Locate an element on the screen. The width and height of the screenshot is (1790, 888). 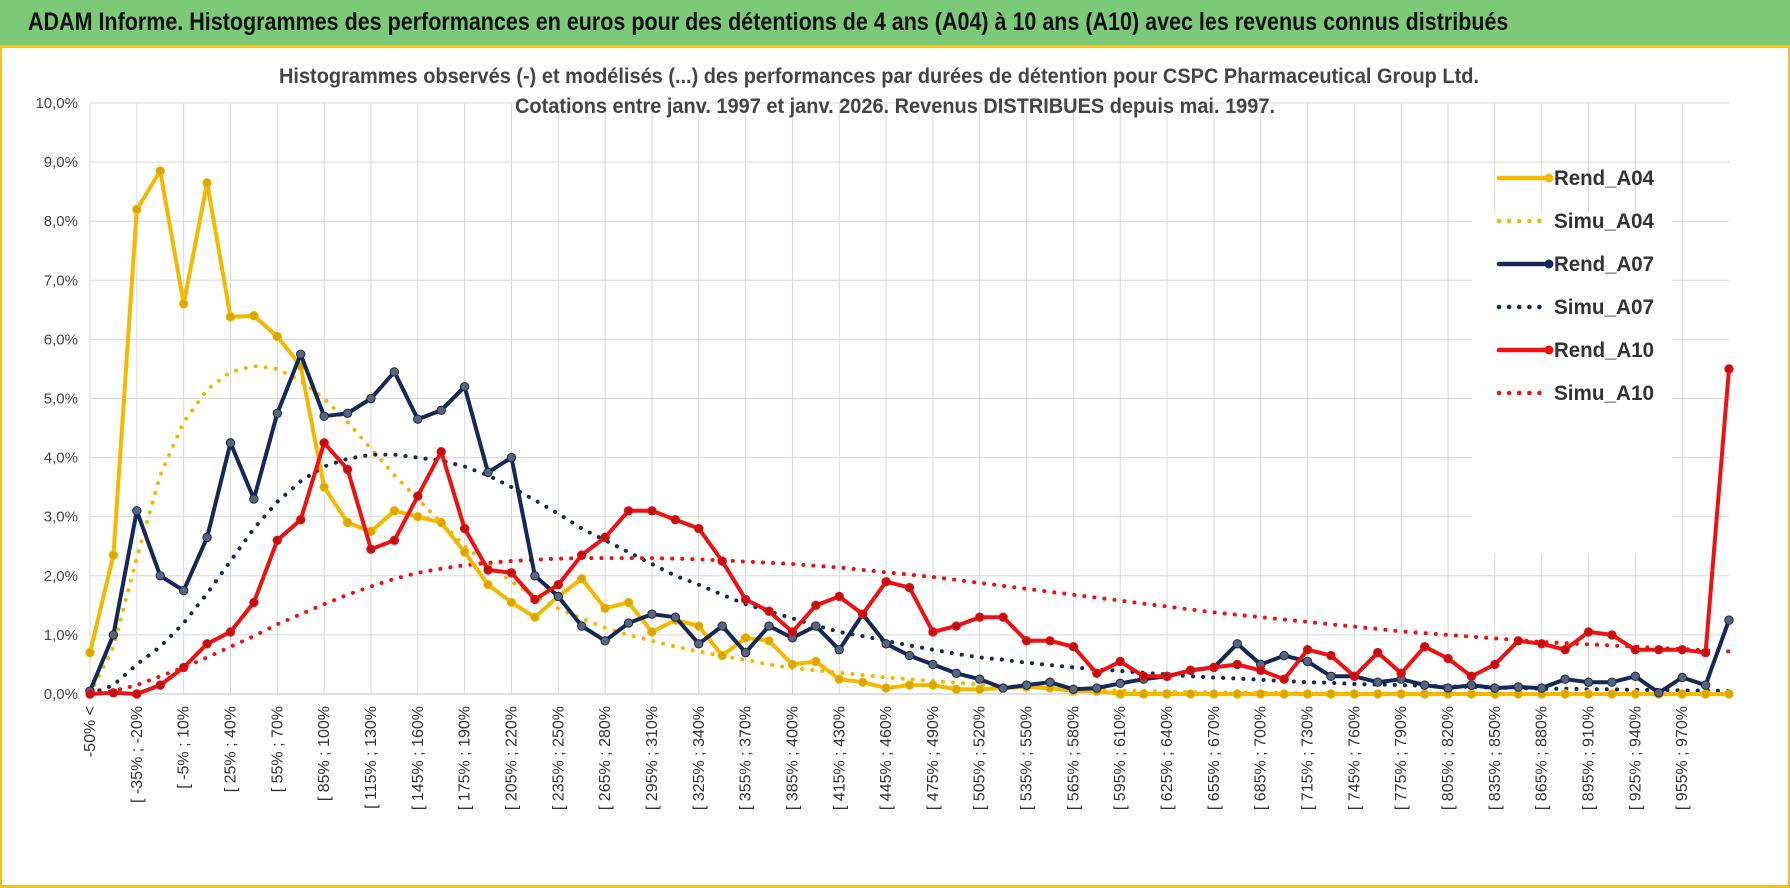
x-tick-label: [ 325% ; 340% is located at coordinates (699, 758).